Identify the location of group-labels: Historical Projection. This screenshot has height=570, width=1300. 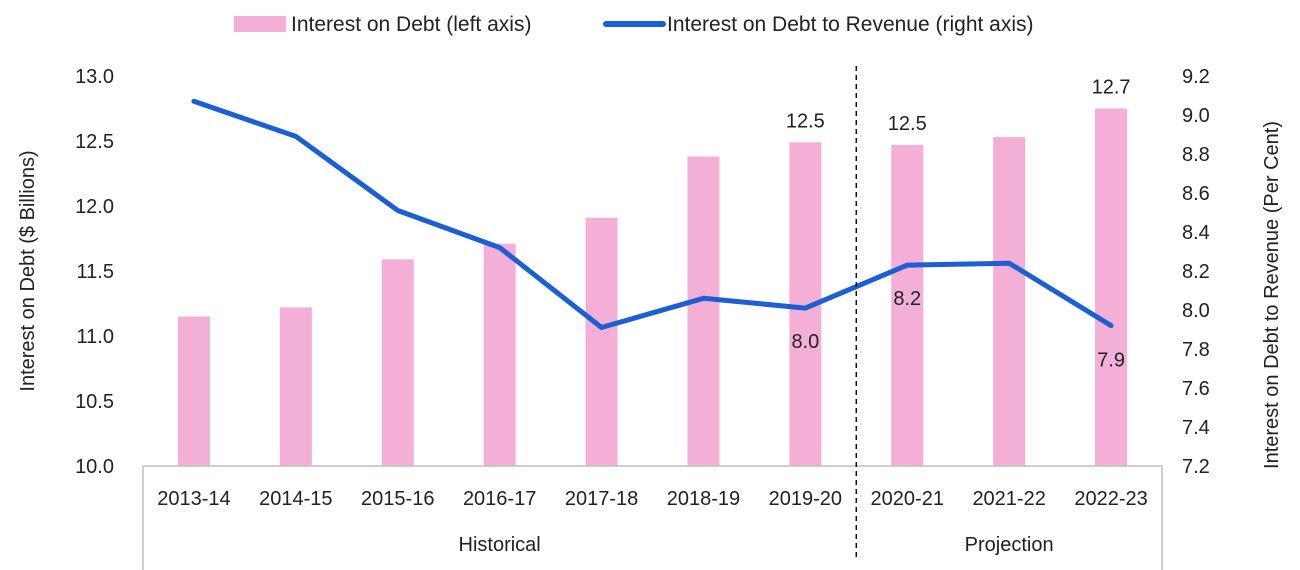
(756, 545).